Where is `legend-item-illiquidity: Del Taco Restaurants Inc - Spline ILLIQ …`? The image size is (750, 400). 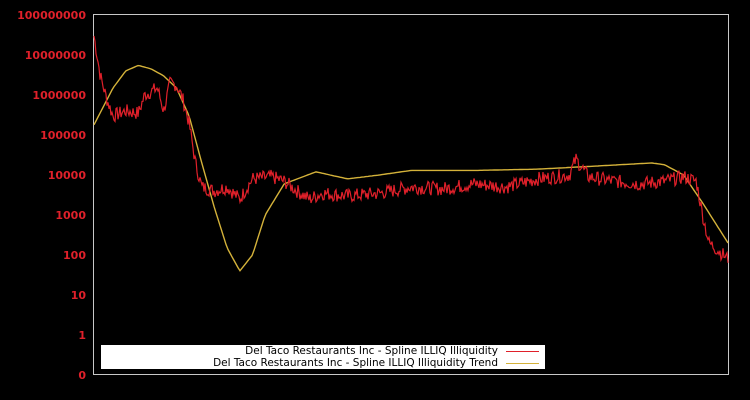
legend-item-illiquidity: Del Taco Restaurants Inc - Spline ILLIQ … is located at coordinates (392, 351).